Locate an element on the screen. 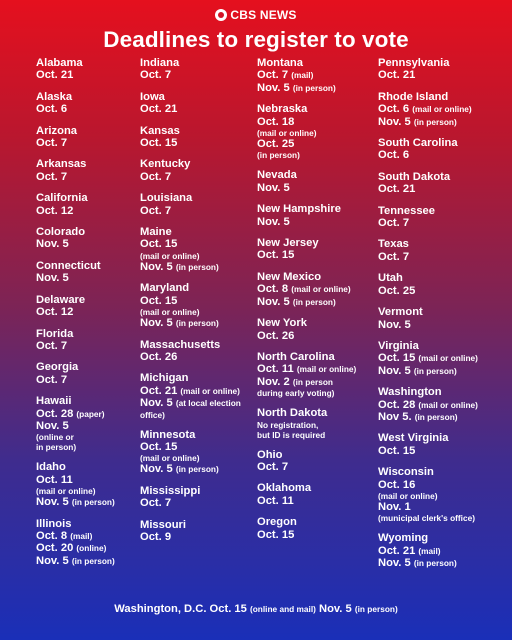  state-entry: Kansas Oct. 15 is located at coordinates (190, 137).